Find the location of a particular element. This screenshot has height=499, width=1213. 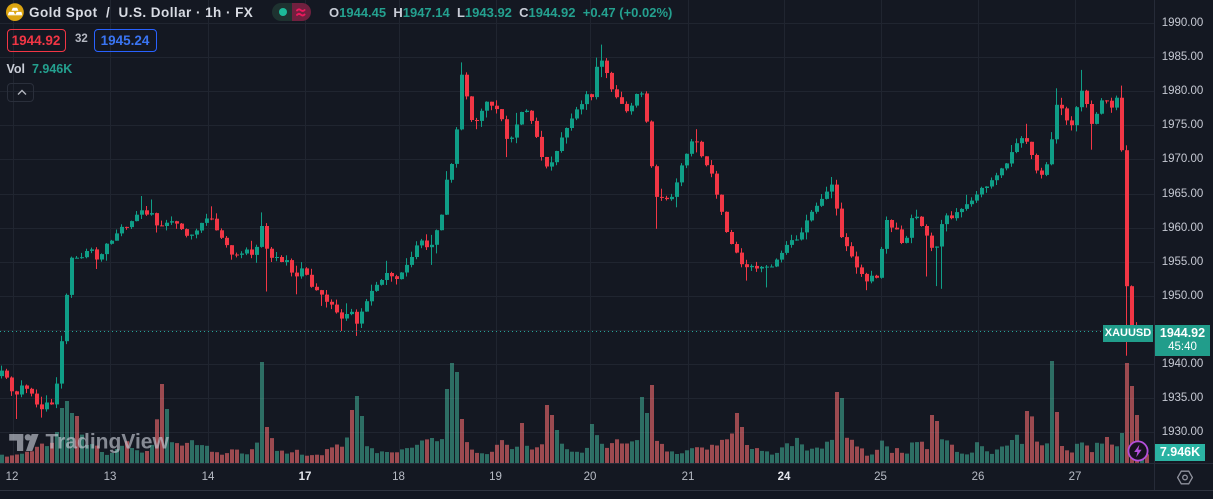

svg-text: TradingView is located at coordinates (108, 441).